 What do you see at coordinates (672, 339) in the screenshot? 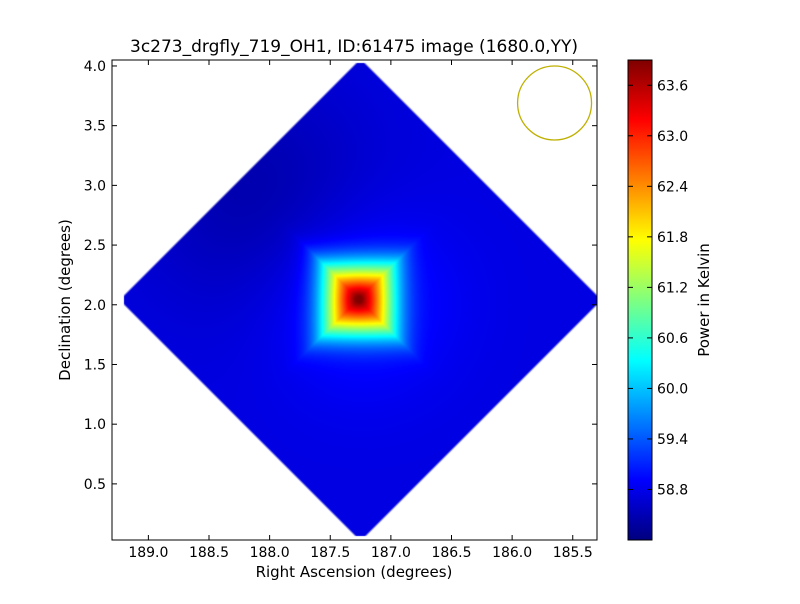
I see `colorbar-tick-label: 60.6` at bounding box center [672, 339].